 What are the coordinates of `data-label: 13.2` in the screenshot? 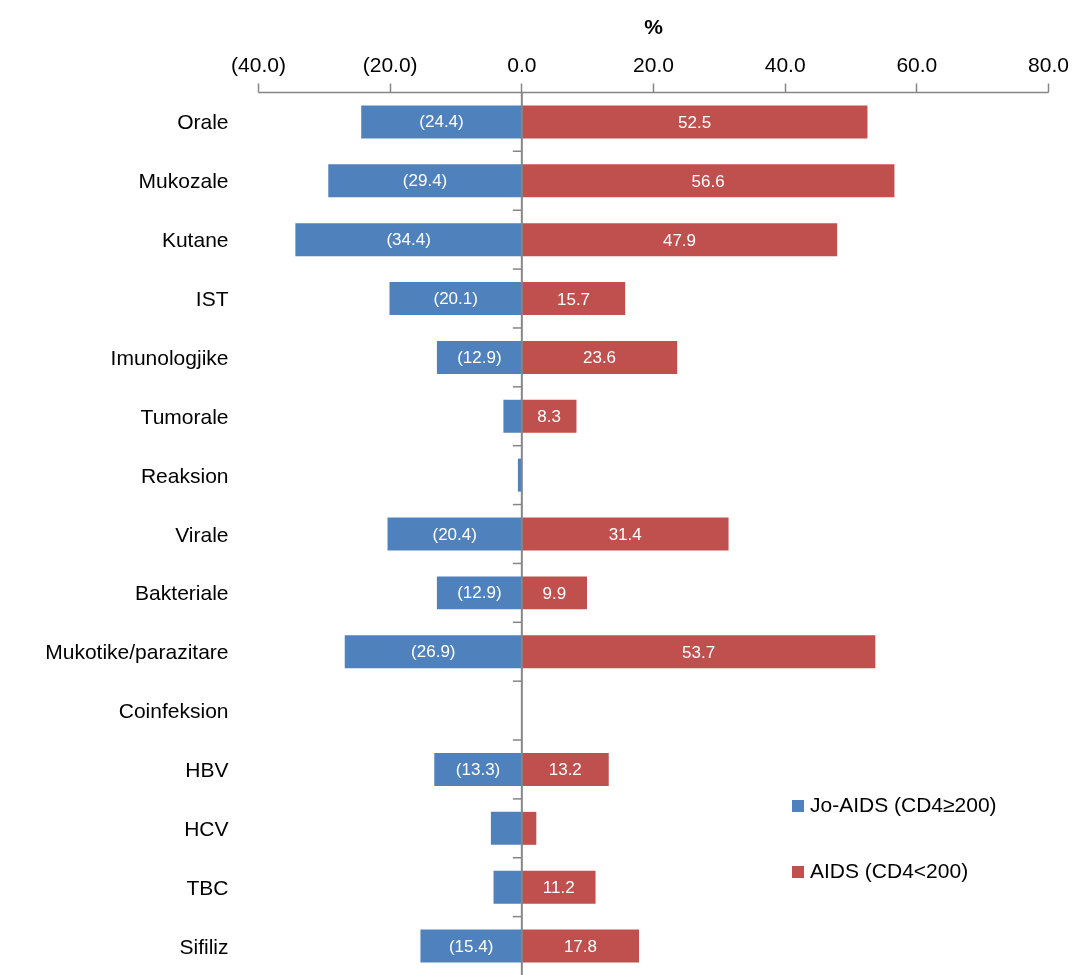 It's located at (565, 770).